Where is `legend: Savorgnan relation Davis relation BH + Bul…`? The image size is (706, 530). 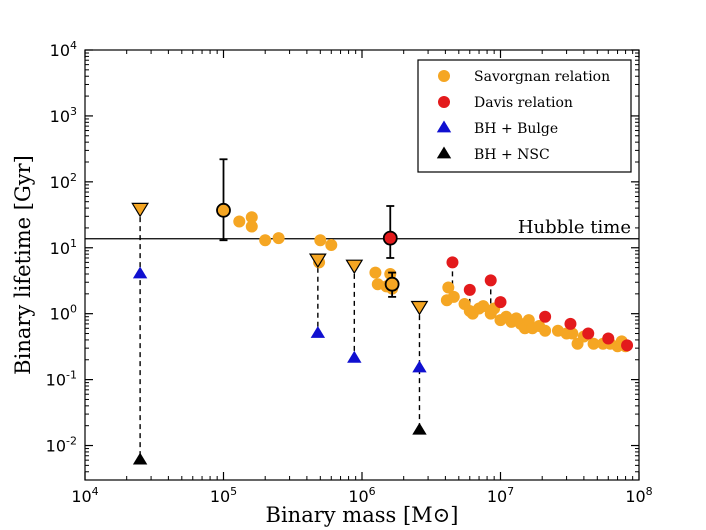
legend: Savorgnan relation Davis relation BH + Bul… is located at coordinates (524, 116).